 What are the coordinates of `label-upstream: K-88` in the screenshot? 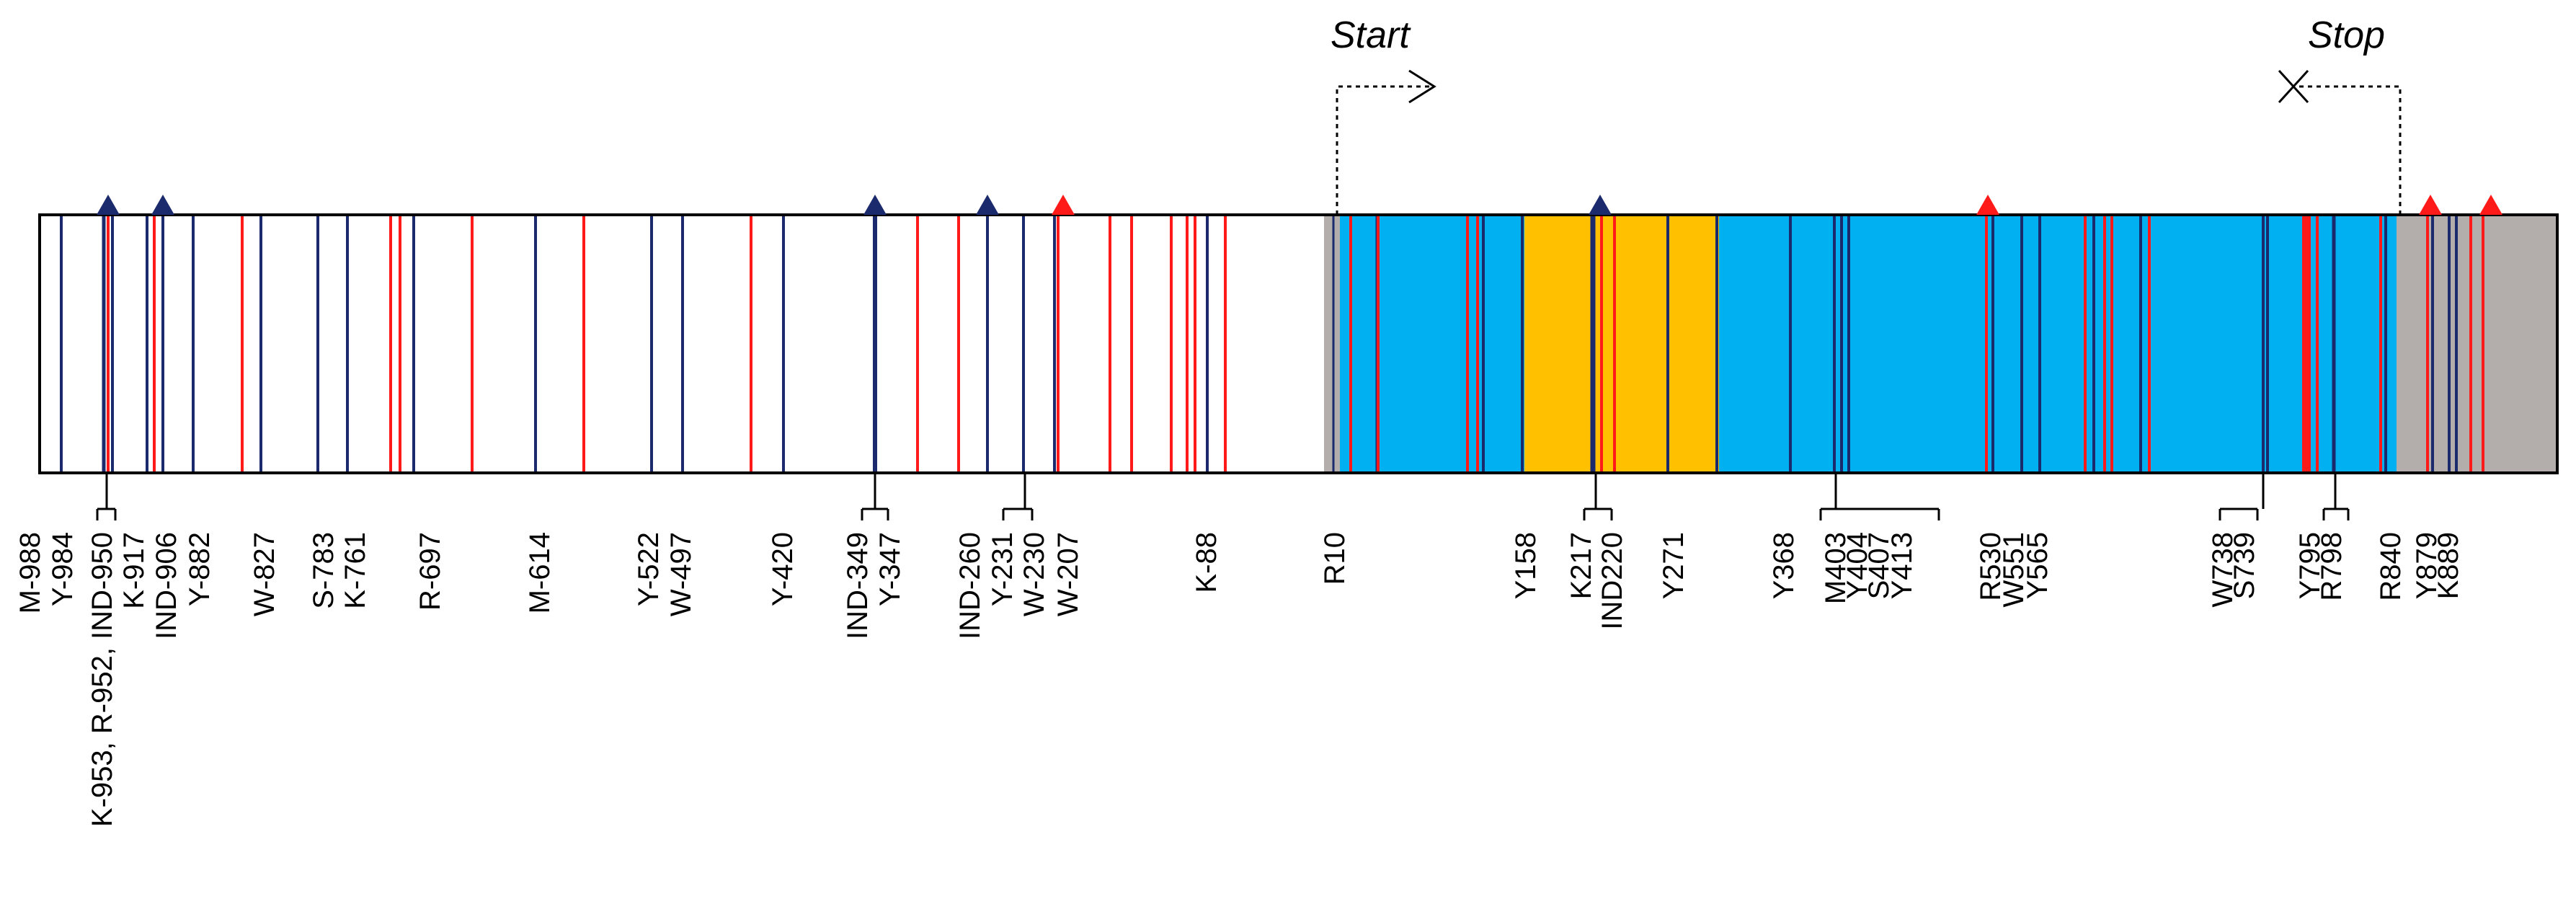 It's located at (1206, 563).